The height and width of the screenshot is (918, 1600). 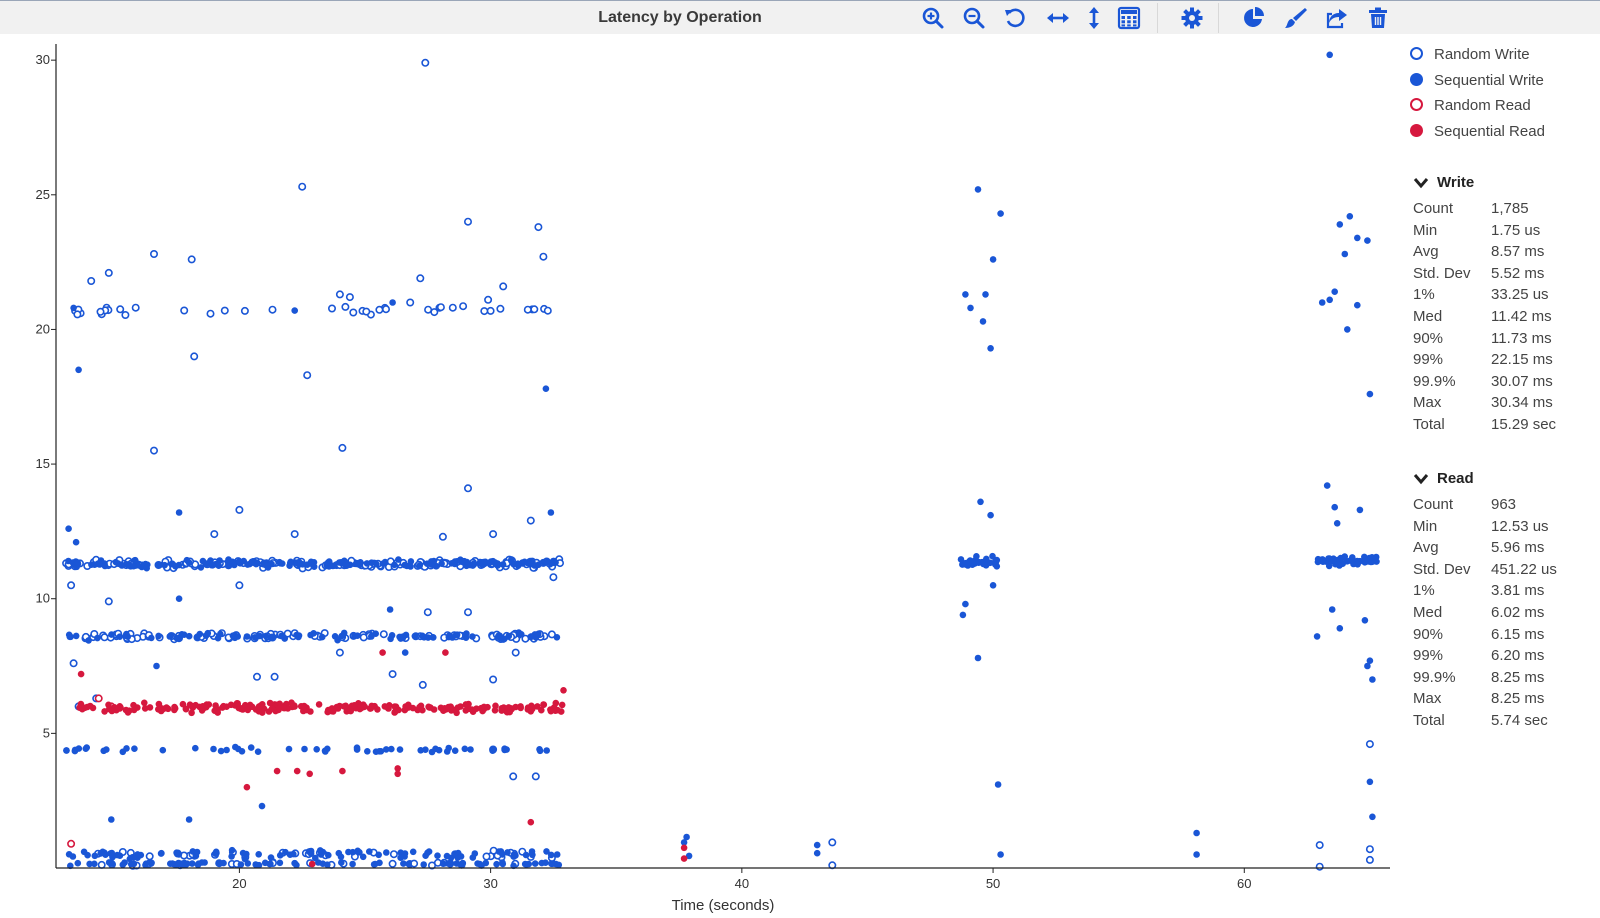 What do you see at coordinates (1058, 18) in the screenshot?
I see `horizontal-zoom-icon` at bounding box center [1058, 18].